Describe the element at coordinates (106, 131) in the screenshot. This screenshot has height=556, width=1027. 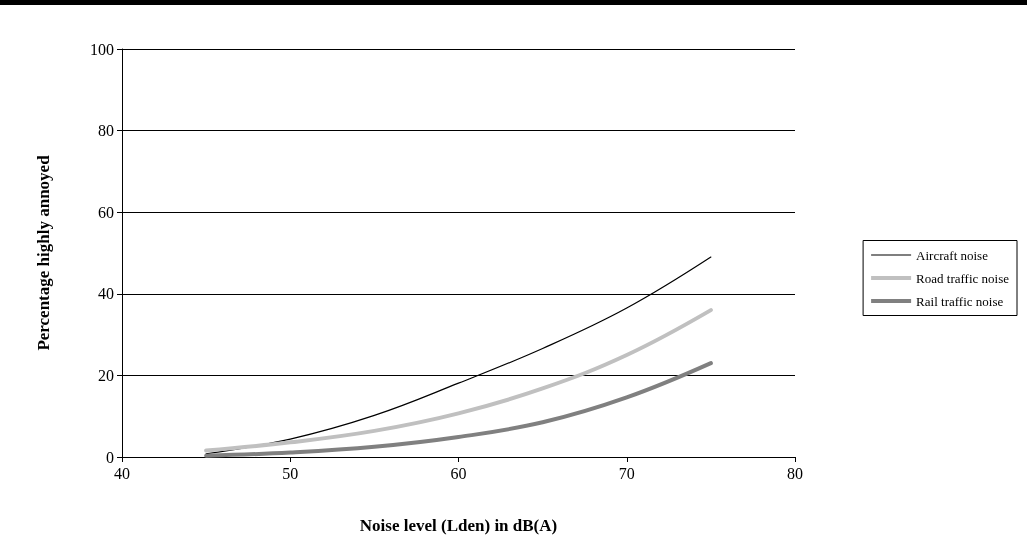
I see `y-tick-label: 80` at that location.